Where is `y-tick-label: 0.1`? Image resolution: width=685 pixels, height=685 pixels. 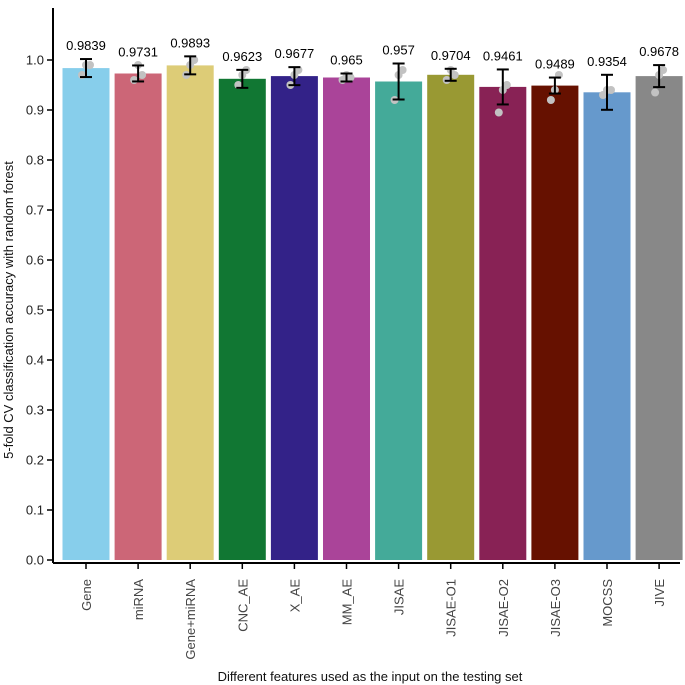 y-tick-label: 0.1 is located at coordinates (35, 510).